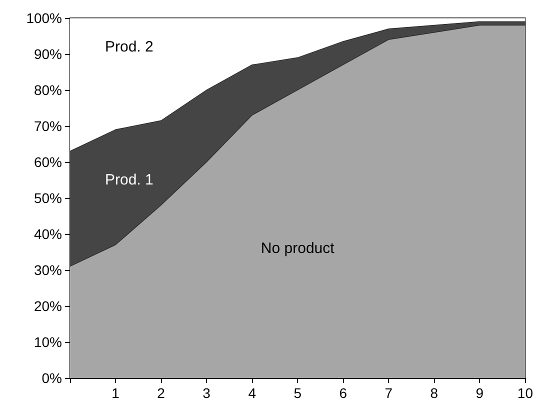  Describe the element at coordinates (298, 393) in the screenshot. I see `x-tick-label: 5` at that location.